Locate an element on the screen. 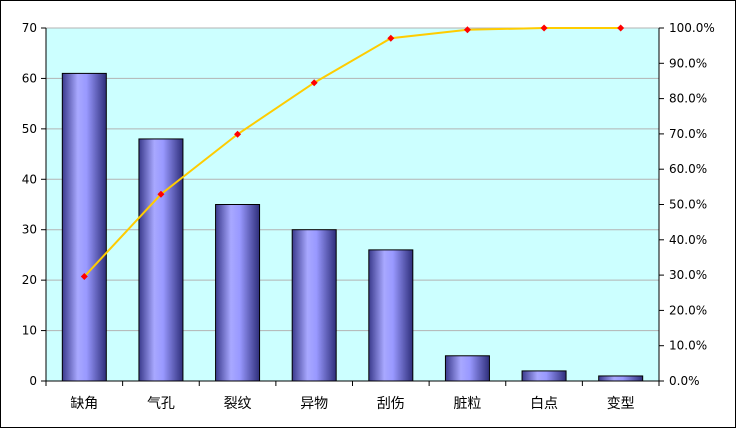  right-tick-label: 40.0% is located at coordinates (688, 240).